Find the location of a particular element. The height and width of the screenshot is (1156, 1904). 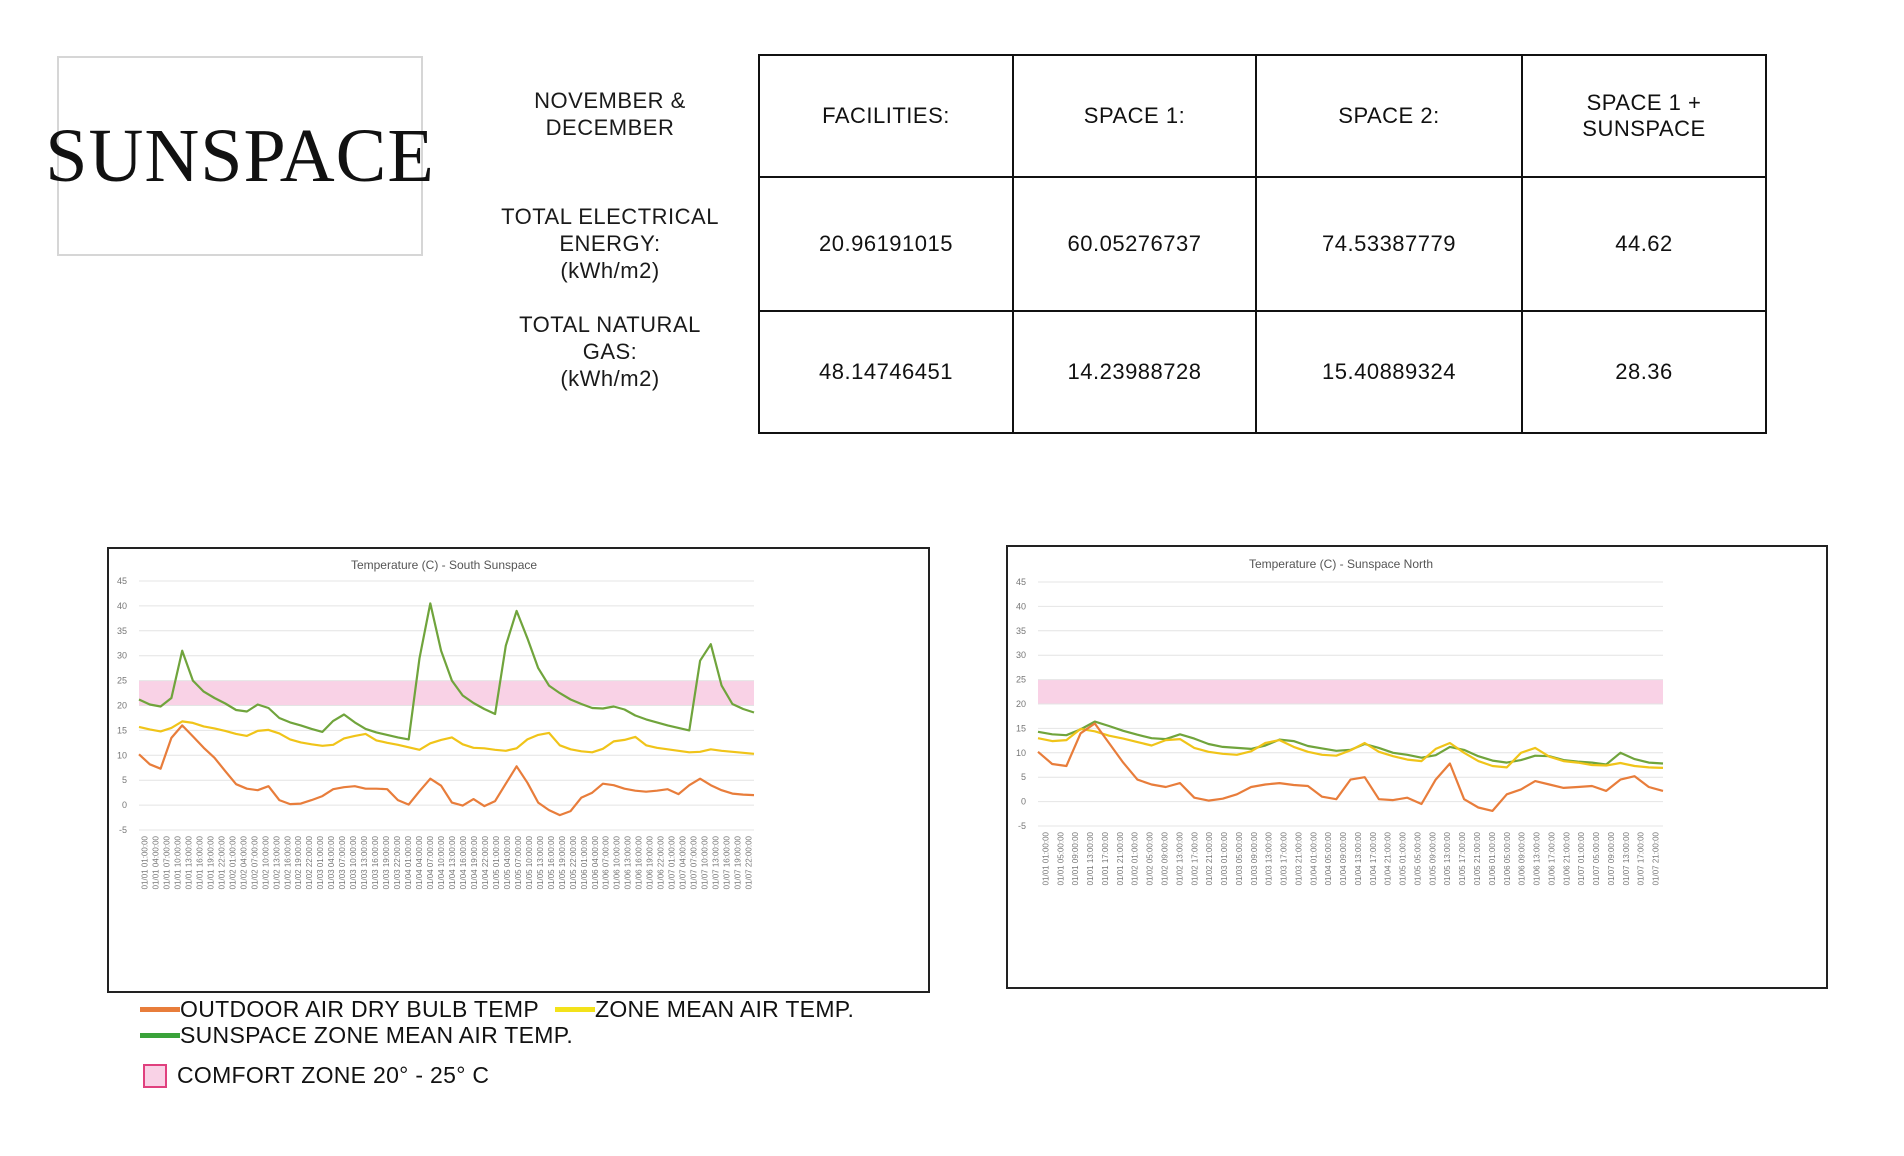

x-tick-label: 01/01 16:00:00 is located at coordinates (199, 862).